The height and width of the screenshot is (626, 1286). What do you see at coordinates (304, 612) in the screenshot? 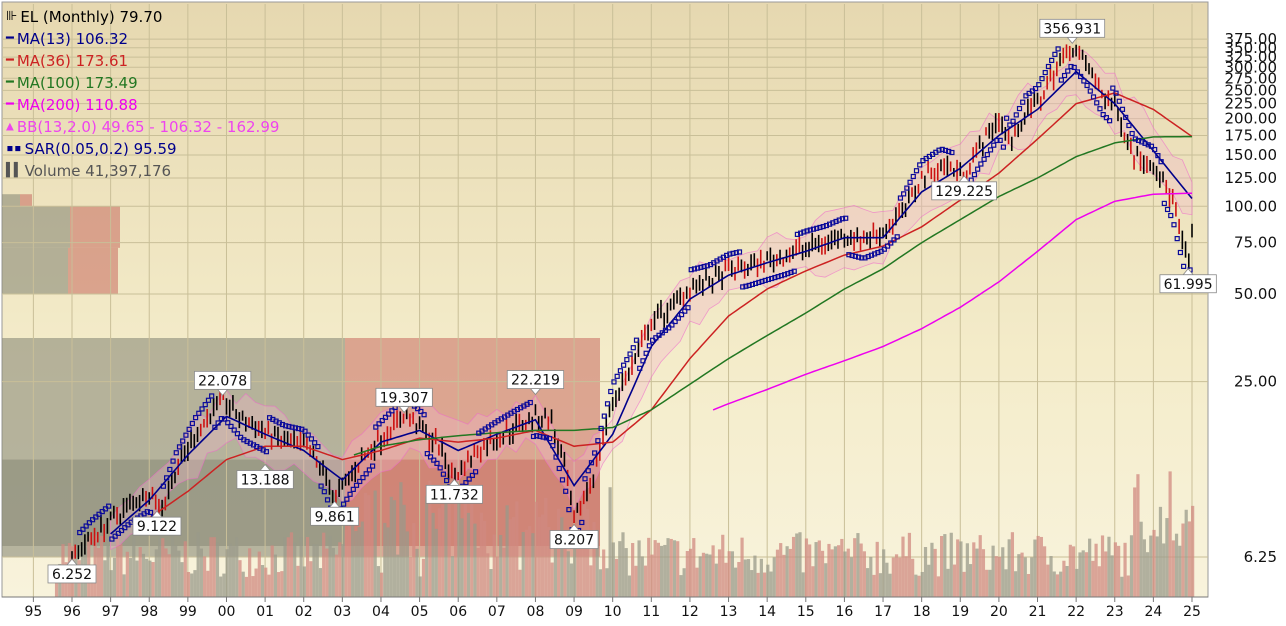
I see `x-tick-label: 02` at bounding box center [304, 612].